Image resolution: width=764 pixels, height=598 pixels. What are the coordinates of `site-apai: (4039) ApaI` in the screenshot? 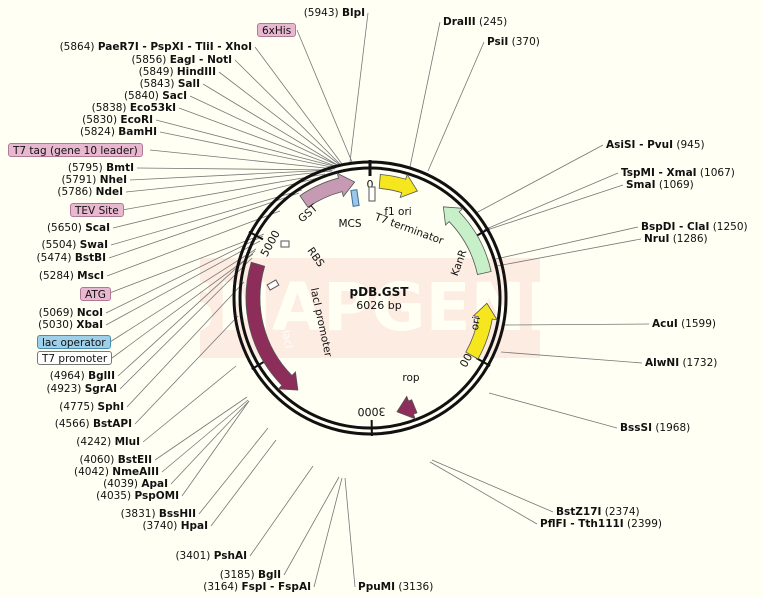 It's located at (135, 484).